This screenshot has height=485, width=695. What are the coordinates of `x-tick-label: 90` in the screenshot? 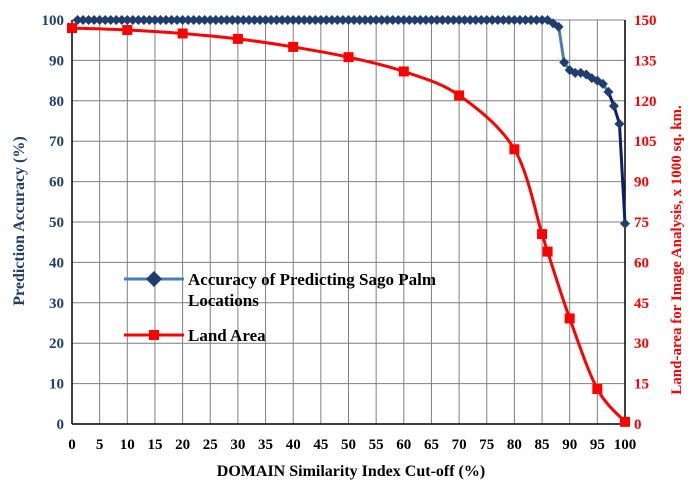 It's located at (569, 445).